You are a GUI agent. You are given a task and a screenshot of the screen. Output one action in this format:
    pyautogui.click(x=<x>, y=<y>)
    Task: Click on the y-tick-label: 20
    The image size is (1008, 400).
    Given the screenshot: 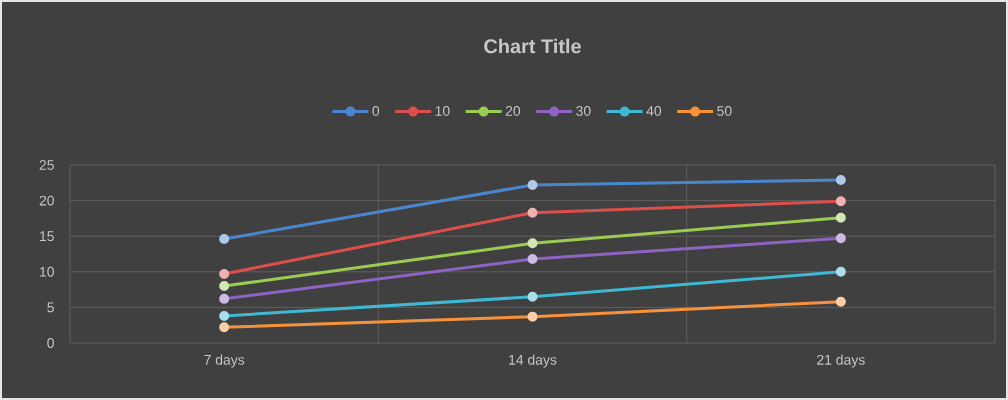 What is the action you would take?
    pyautogui.click(x=46, y=200)
    